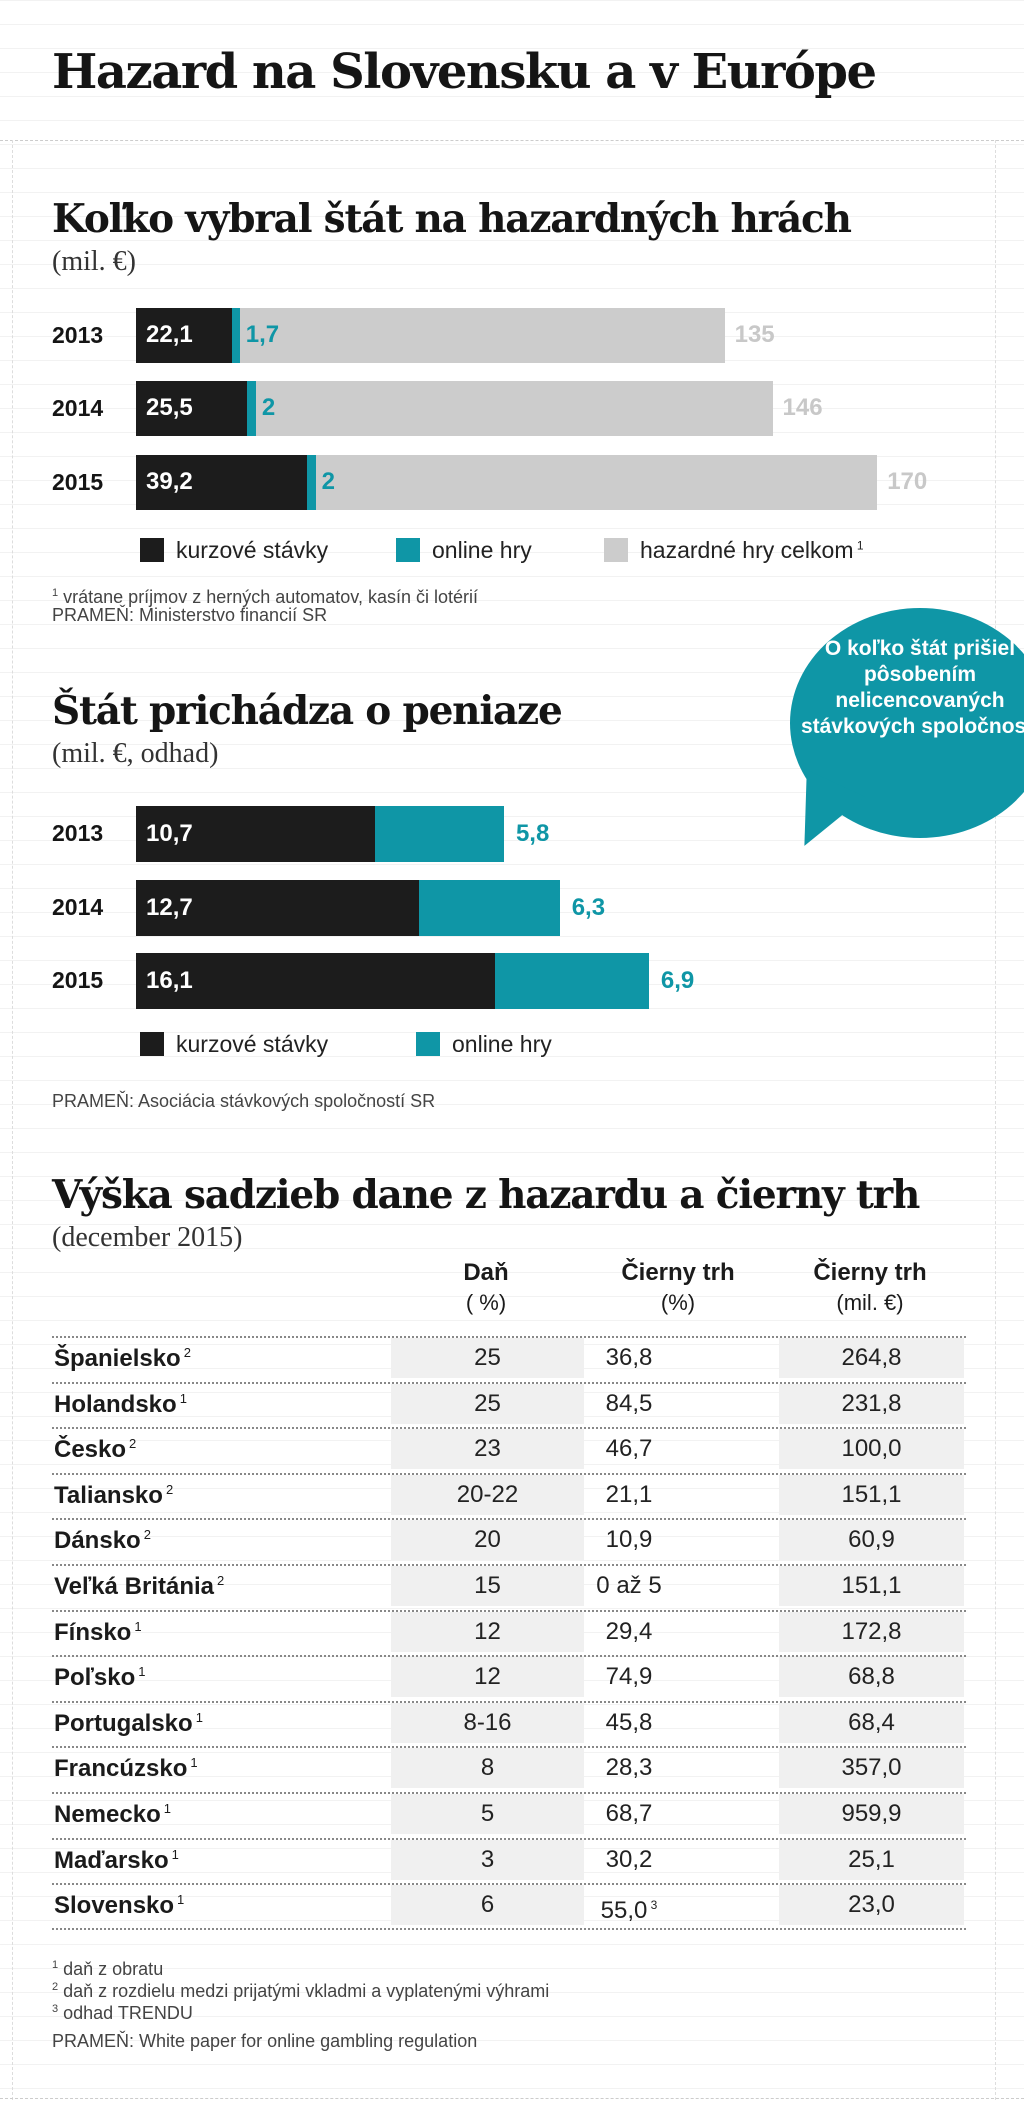  Describe the element at coordinates (754, 334) in the screenshot. I see `bar-label-total: 135` at that location.